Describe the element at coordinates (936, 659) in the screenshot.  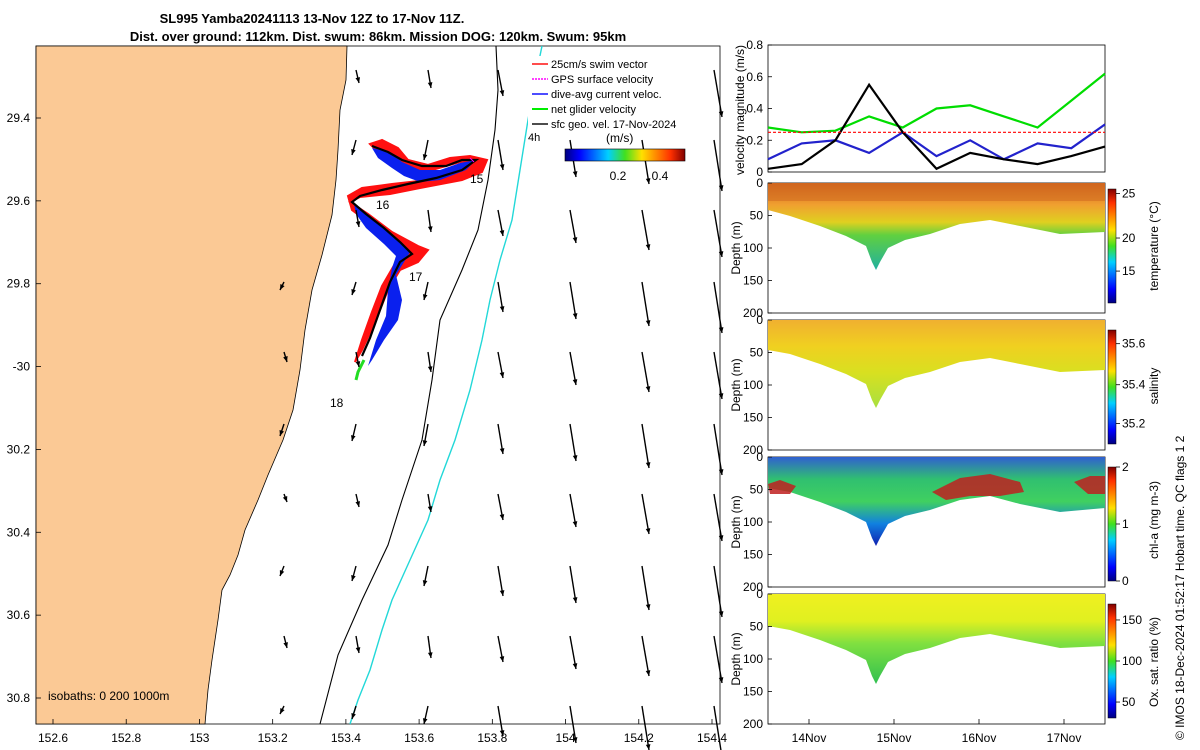
I see `oxygen-panel` at that location.